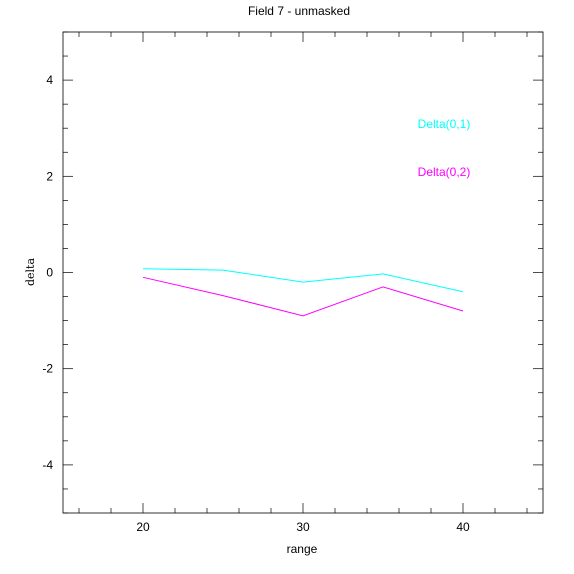  What do you see at coordinates (444, 172) in the screenshot?
I see `legend-entry: Delta(0,2)` at bounding box center [444, 172].